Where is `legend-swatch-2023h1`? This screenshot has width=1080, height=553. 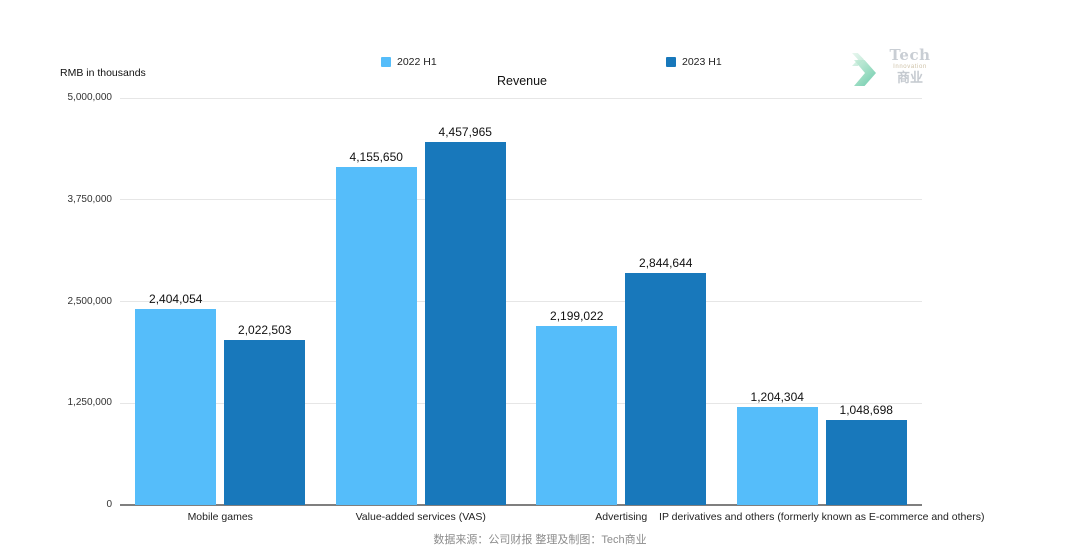 legend-swatch-2023h1 is located at coordinates (671, 62).